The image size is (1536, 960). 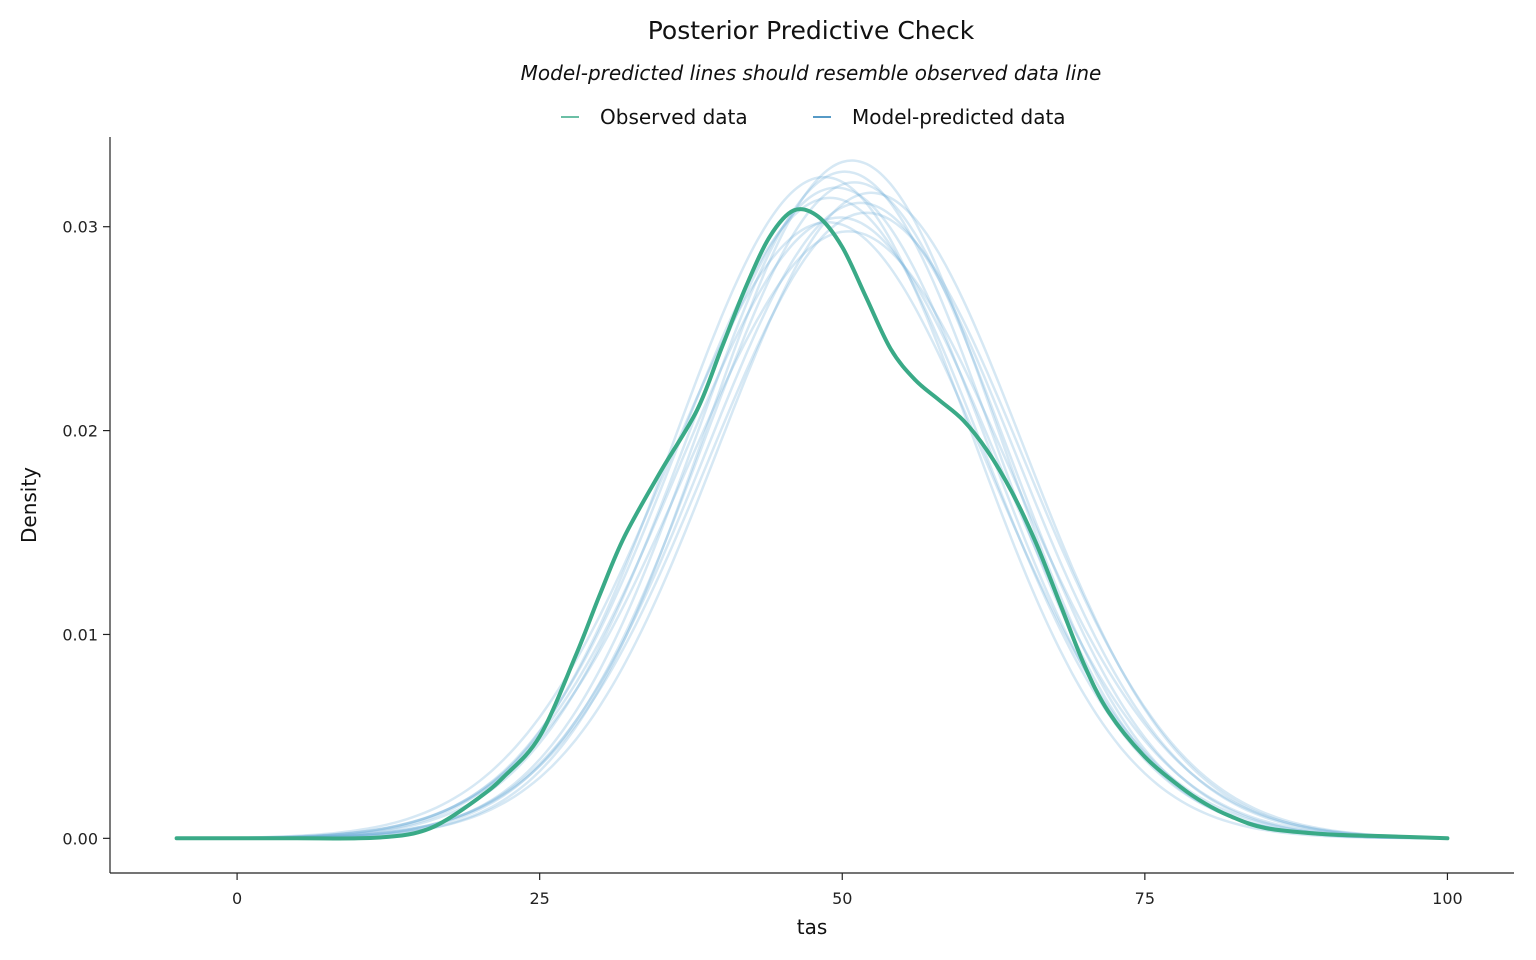 What do you see at coordinates (674, 117) in the screenshot?
I see `legend-label-observed: Observed data` at bounding box center [674, 117].